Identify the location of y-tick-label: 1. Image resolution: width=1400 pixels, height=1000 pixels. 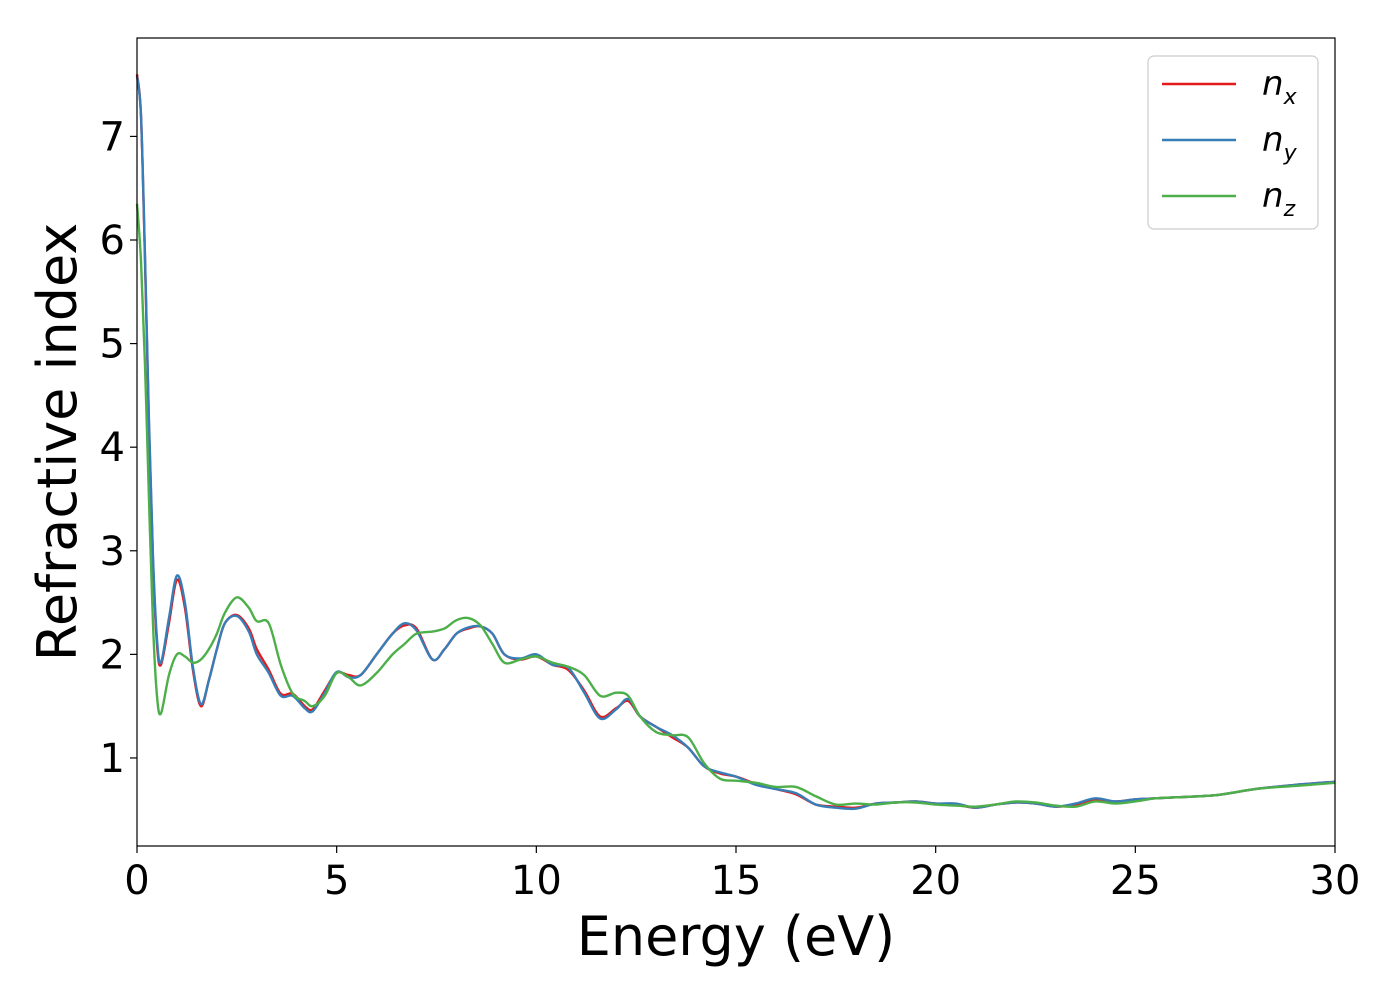
(112, 759).